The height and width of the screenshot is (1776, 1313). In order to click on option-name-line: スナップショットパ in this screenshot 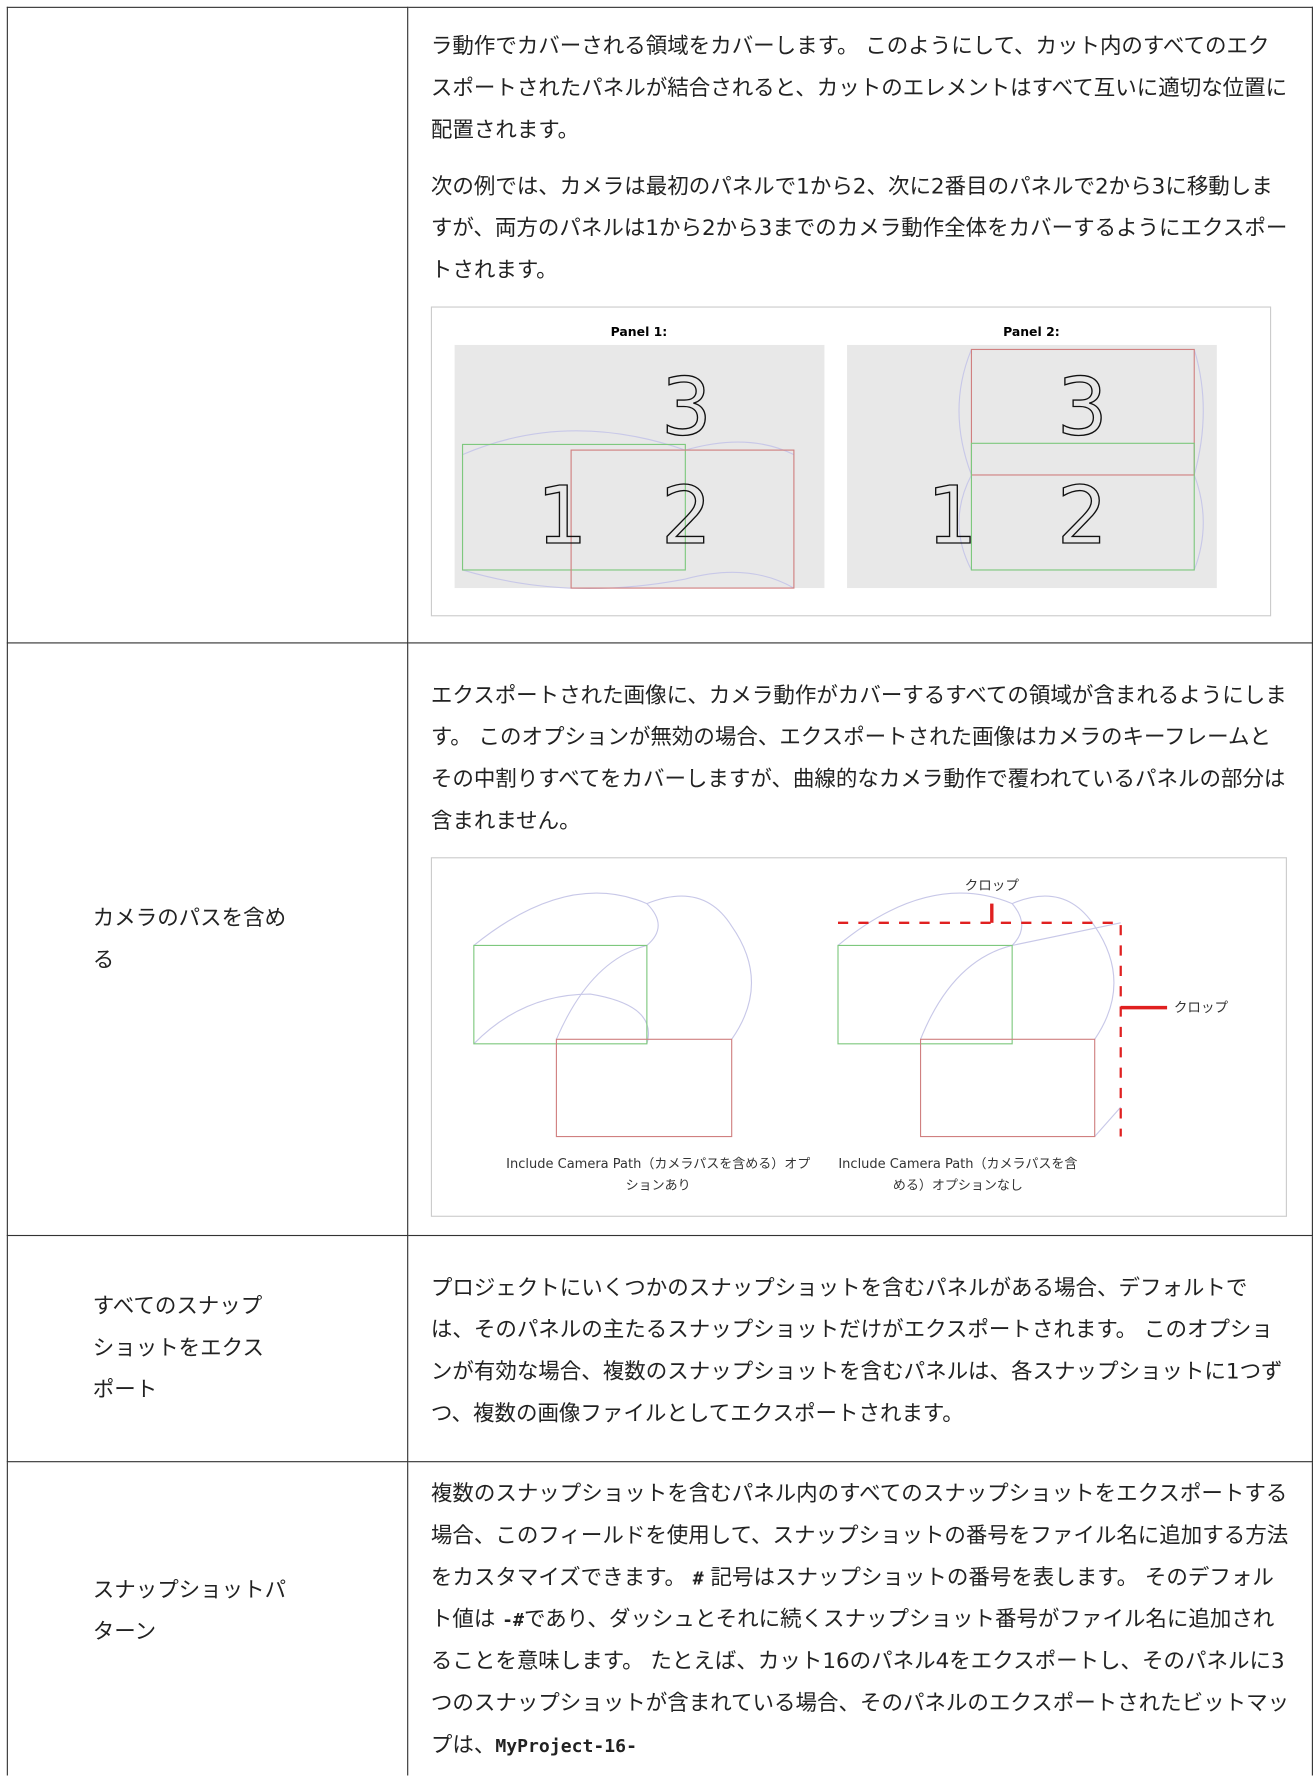, I will do `click(189, 1590)`.